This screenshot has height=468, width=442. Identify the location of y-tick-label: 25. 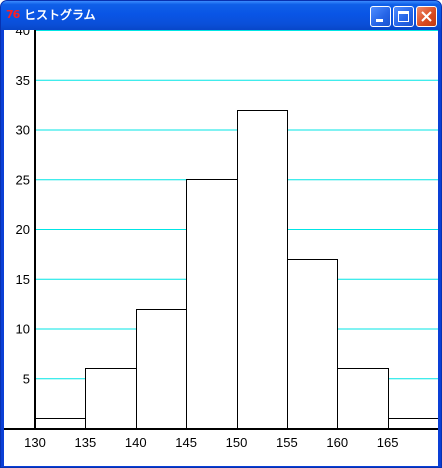
(23, 179).